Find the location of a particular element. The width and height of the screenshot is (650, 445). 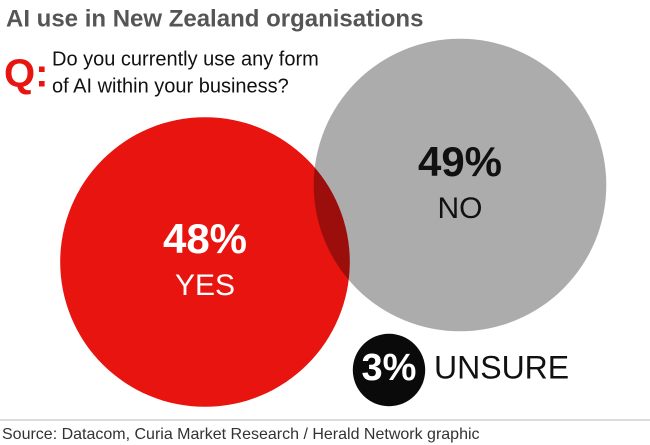

value-label: 3% is located at coordinates (389, 368).